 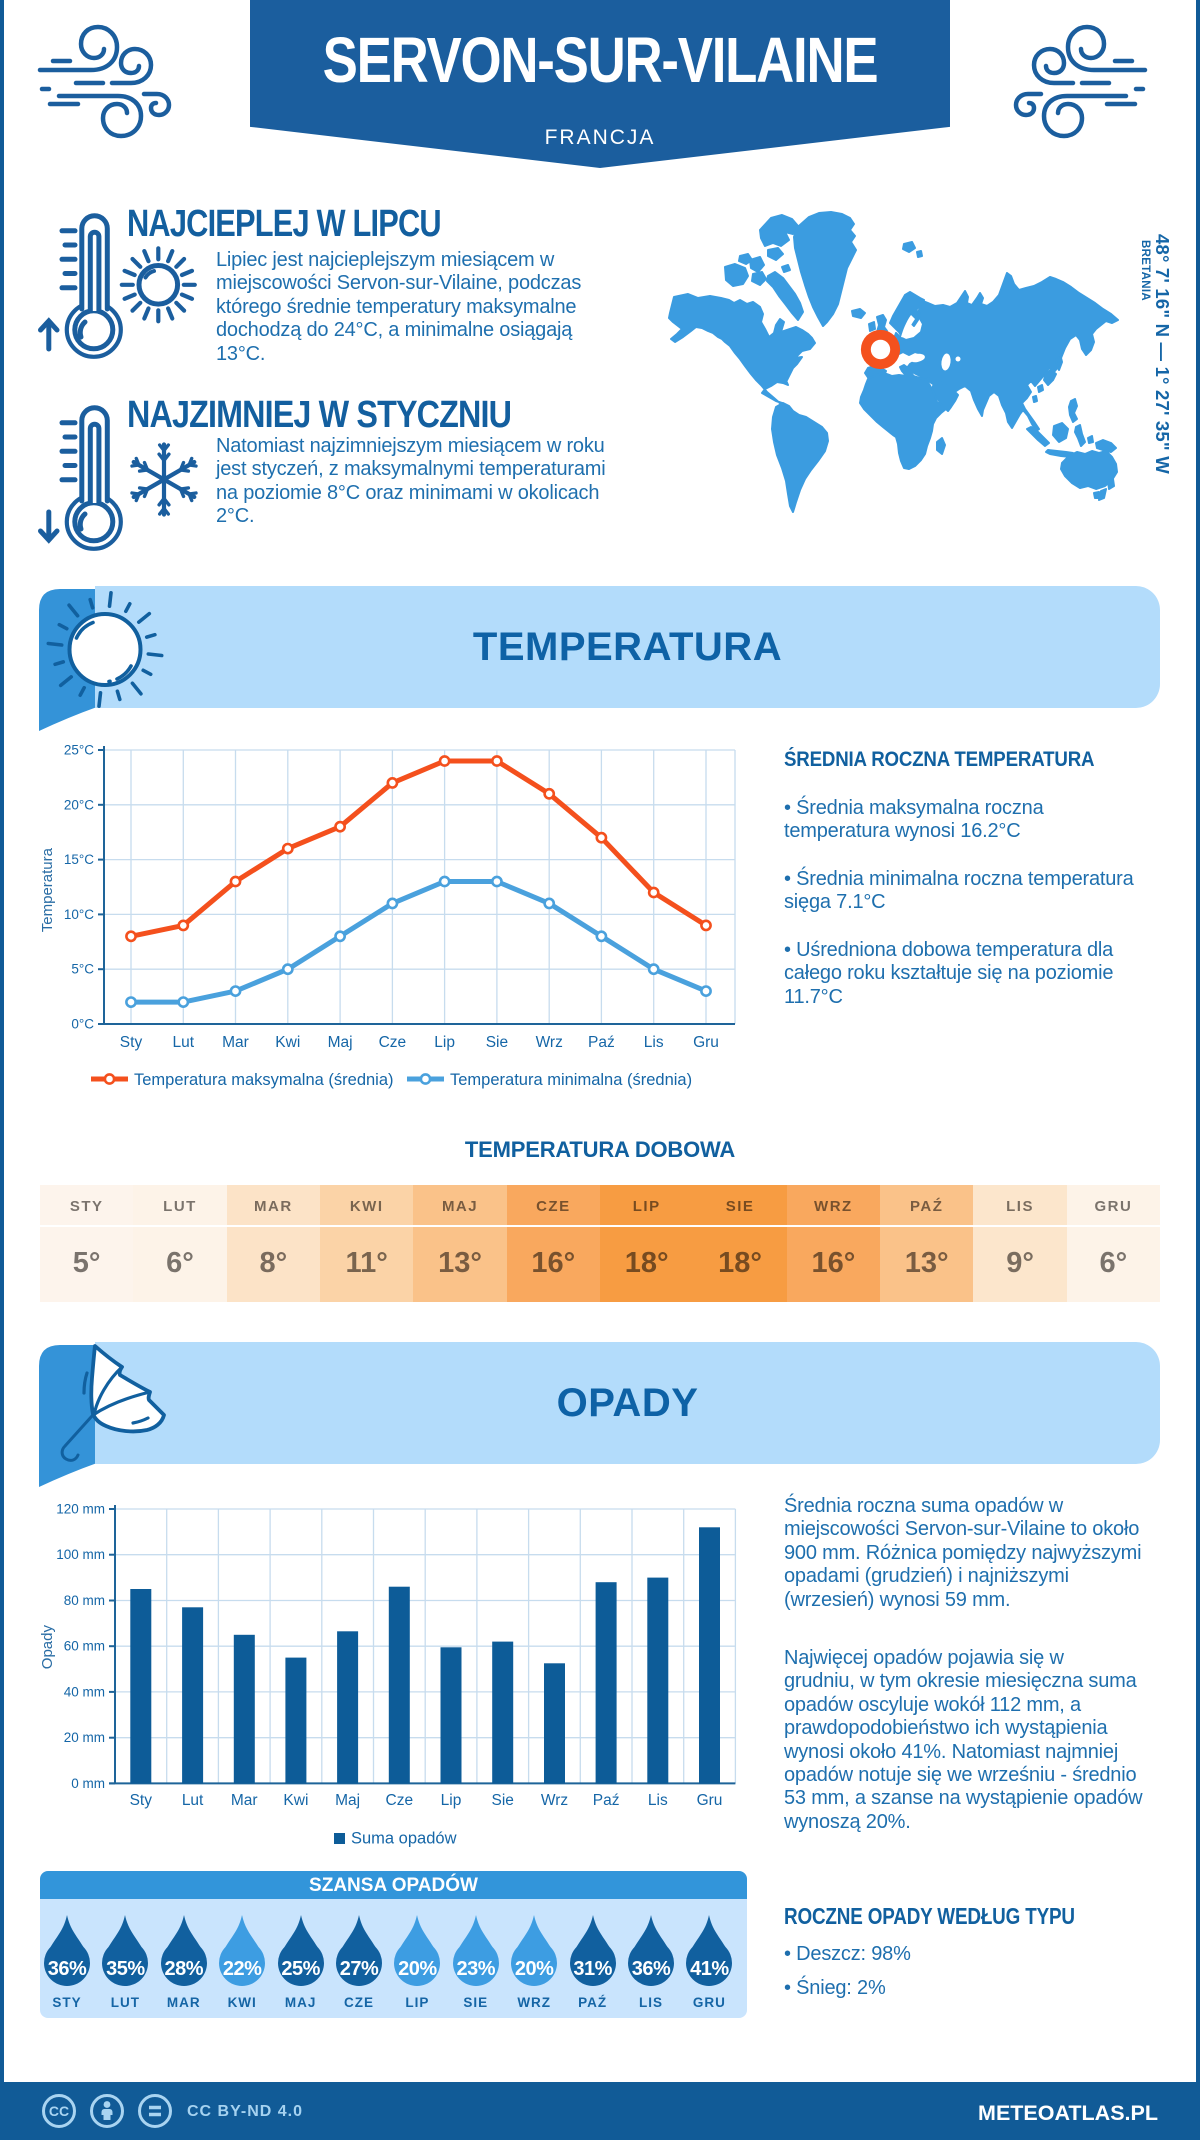 What do you see at coordinates (84, 1600) in the screenshot?
I see `svg-text: 80 mm` at bounding box center [84, 1600].